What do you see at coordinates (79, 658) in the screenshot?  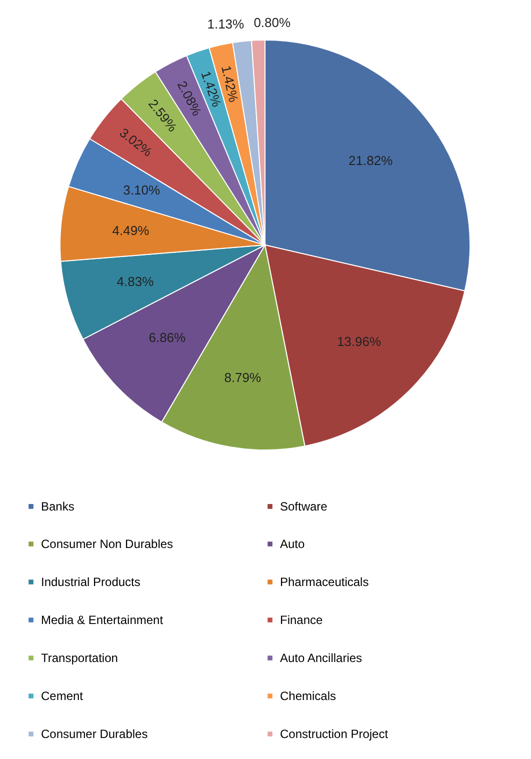 I see `legend-label: Transportation` at bounding box center [79, 658].